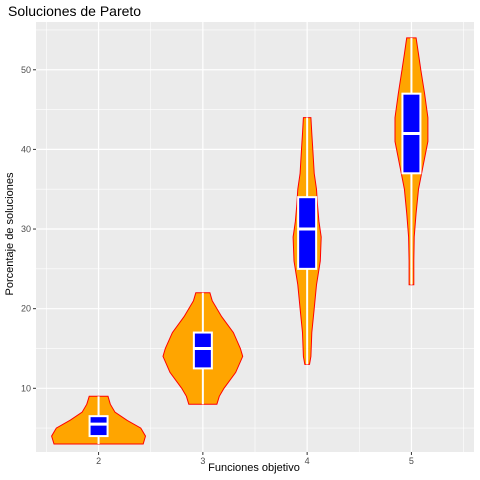  I want to click on x-axis-title: Funciones objetivo, so click(254, 468).